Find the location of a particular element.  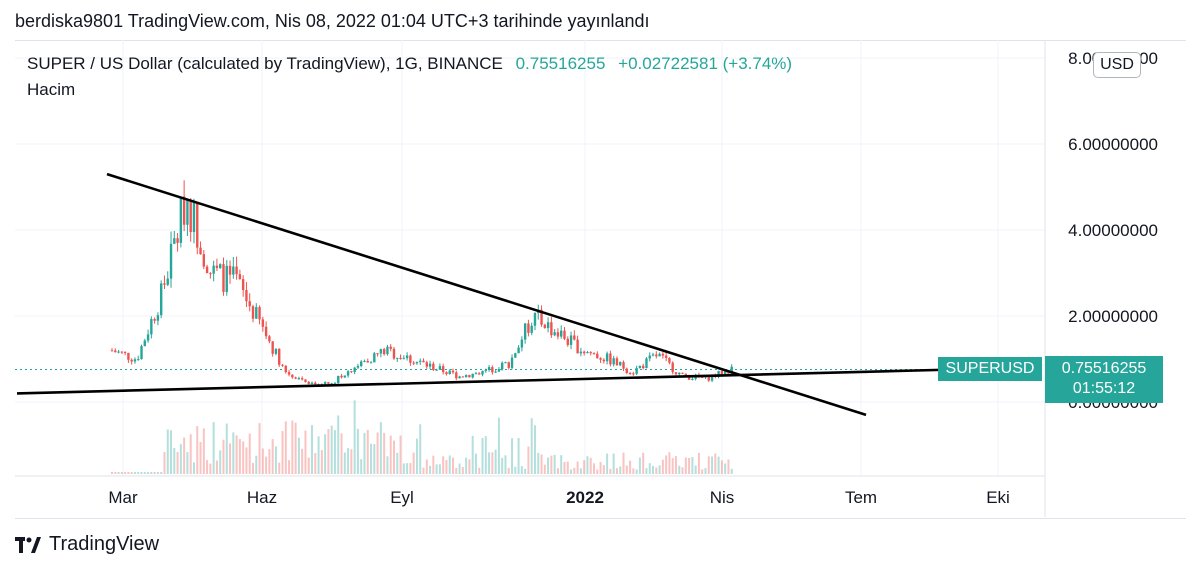

currency-button: USD is located at coordinates (1117, 65).